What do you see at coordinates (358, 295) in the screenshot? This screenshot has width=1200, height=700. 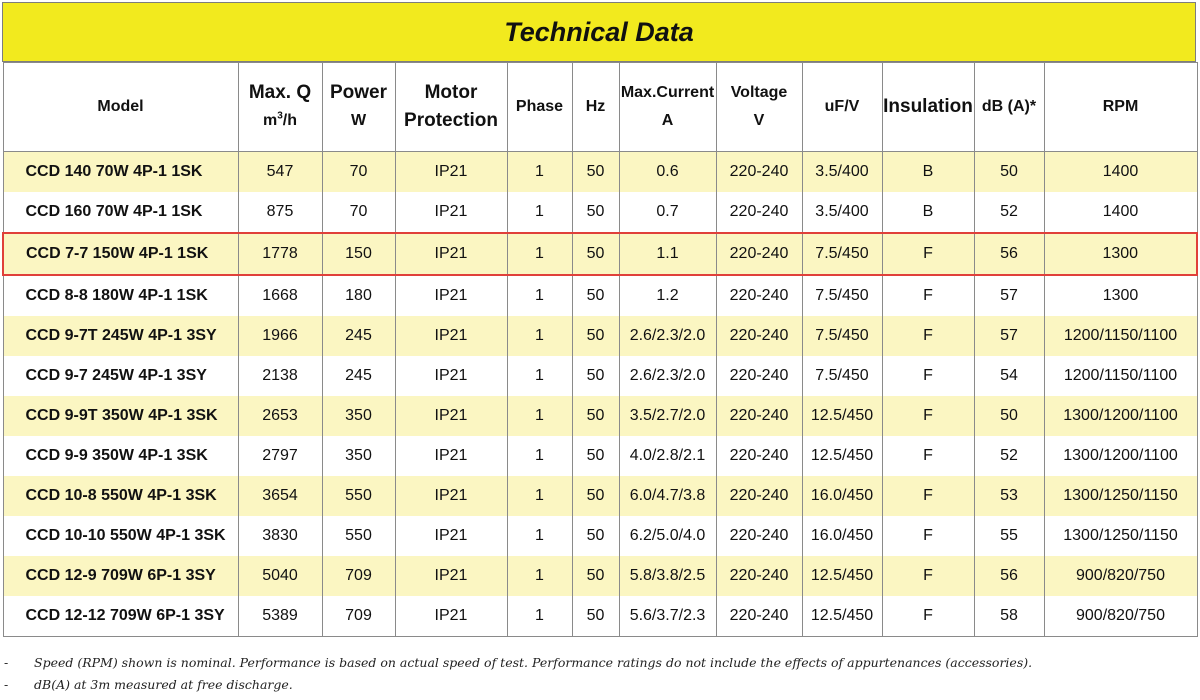 I see `power-cell: 180` at bounding box center [358, 295].